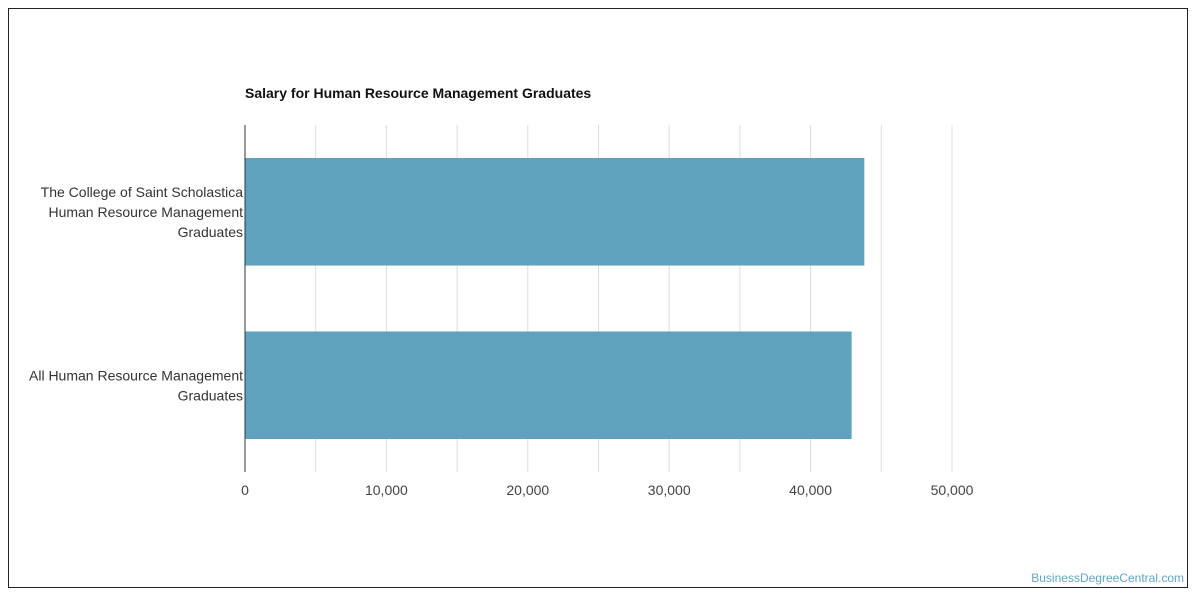 The width and height of the screenshot is (1200, 600). Describe the element at coordinates (136, 375) in the screenshot. I see `category-label-line: All Human Resource Management` at that location.